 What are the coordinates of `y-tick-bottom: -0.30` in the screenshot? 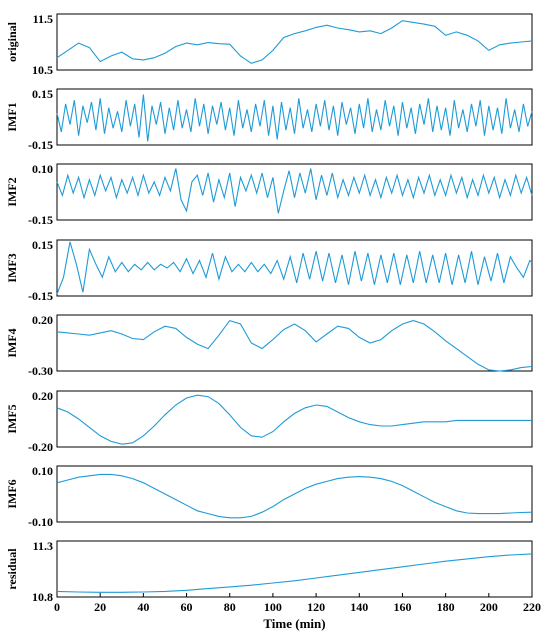 It's located at (40, 371).